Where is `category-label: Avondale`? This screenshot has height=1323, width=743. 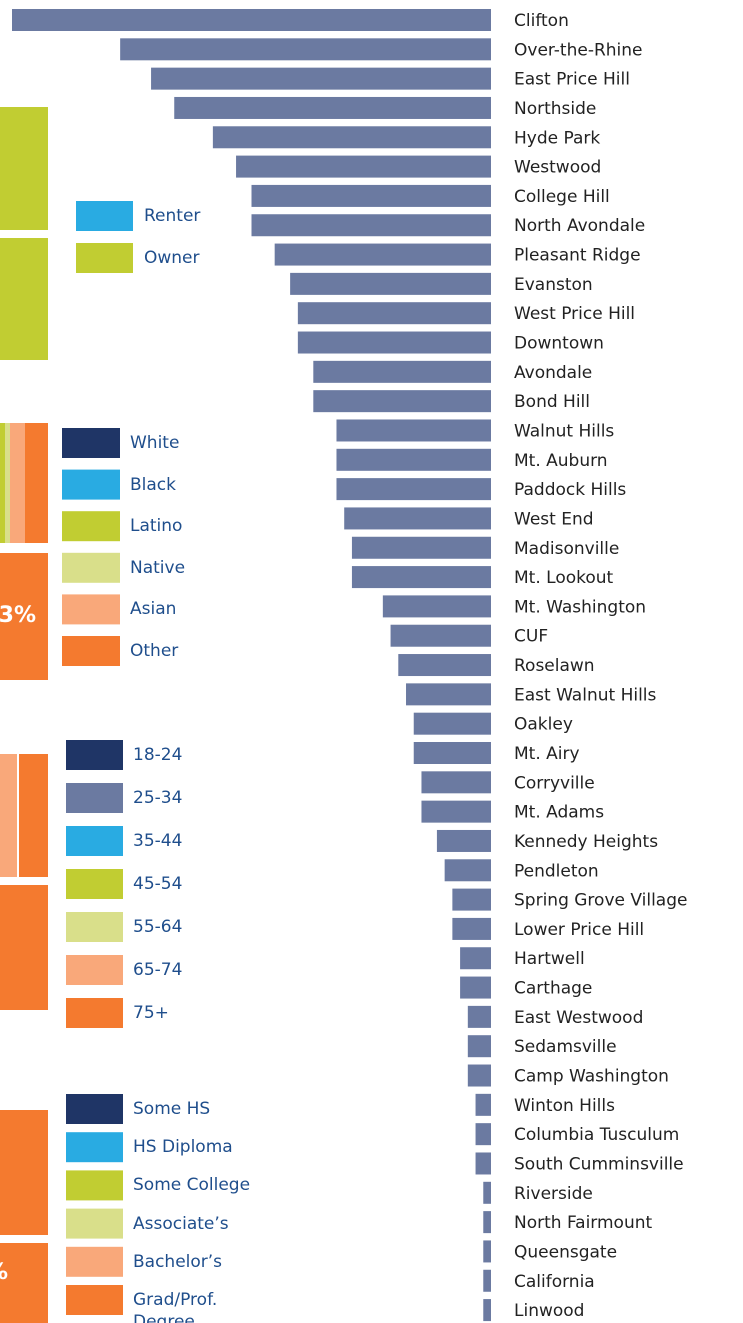 category-label: Avondale is located at coordinates (553, 373).